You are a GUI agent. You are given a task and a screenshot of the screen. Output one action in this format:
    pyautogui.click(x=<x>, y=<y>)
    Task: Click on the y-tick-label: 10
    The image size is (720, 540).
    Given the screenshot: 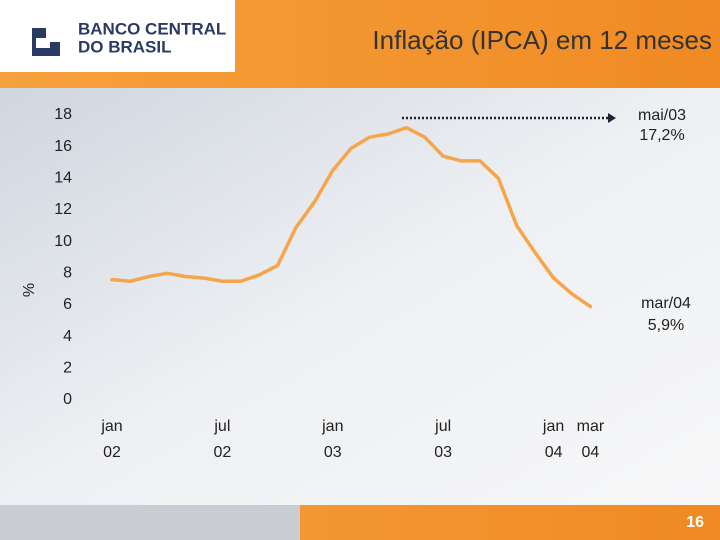 What is the action you would take?
    pyautogui.click(x=63, y=241)
    